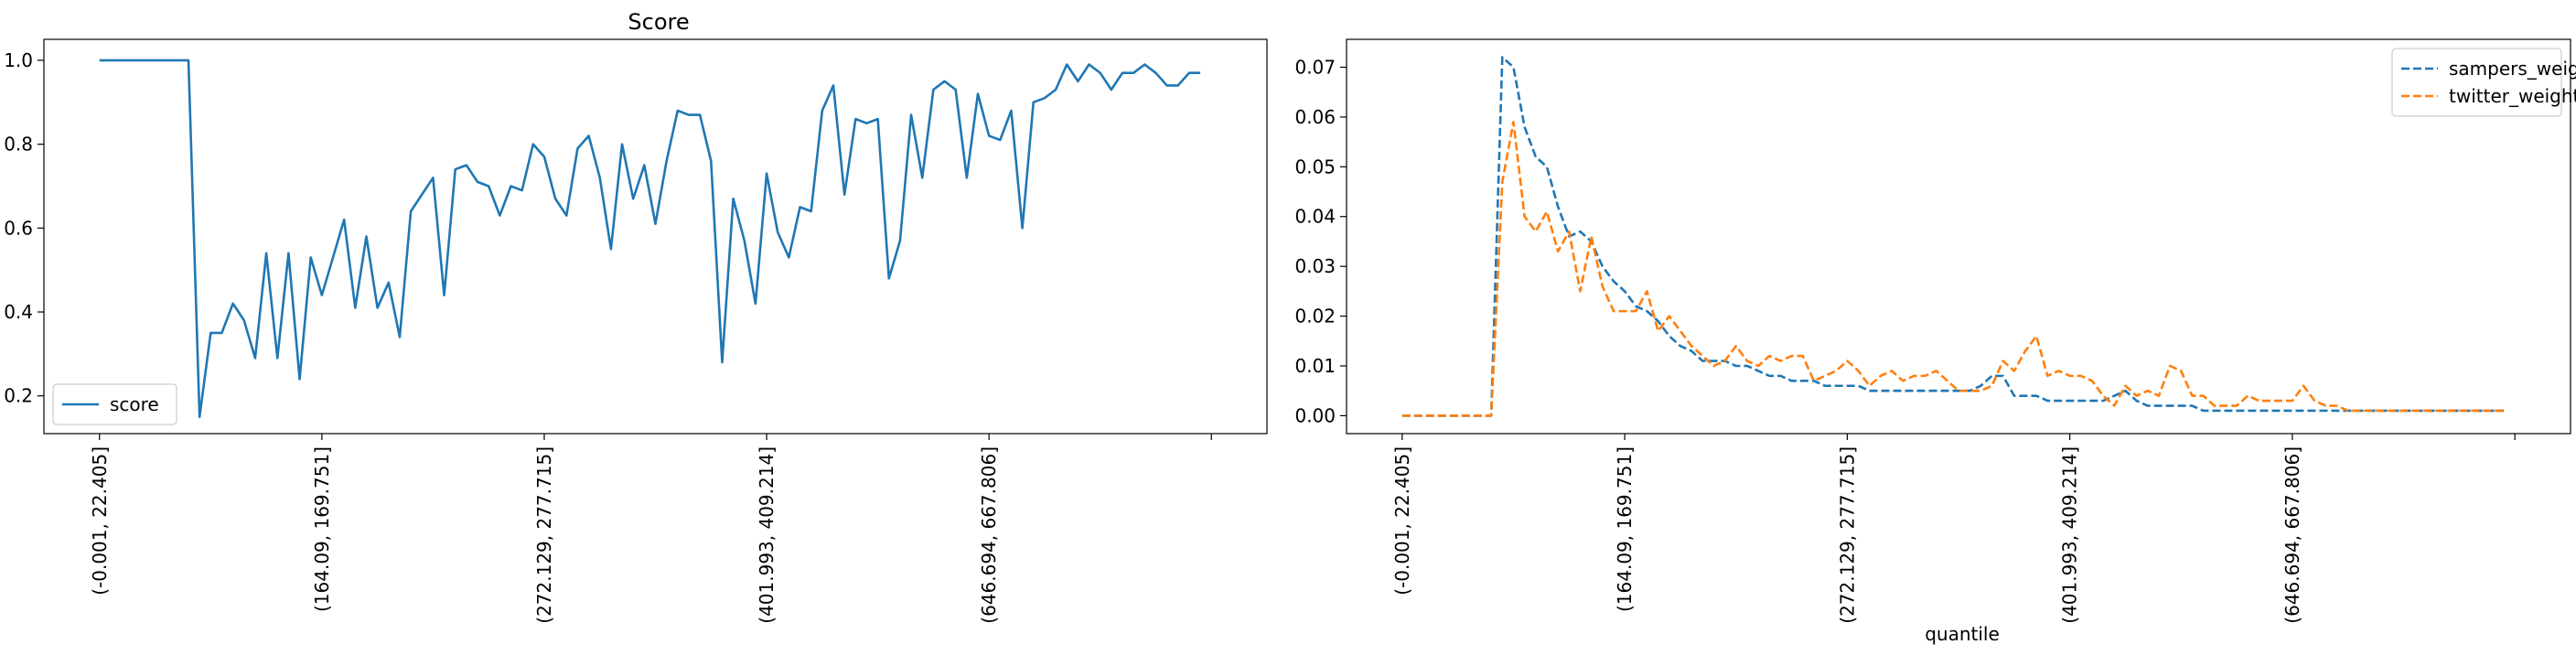  Describe the element at coordinates (1315, 415) in the screenshot. I see `y-tick-label: 0.00` at that location.